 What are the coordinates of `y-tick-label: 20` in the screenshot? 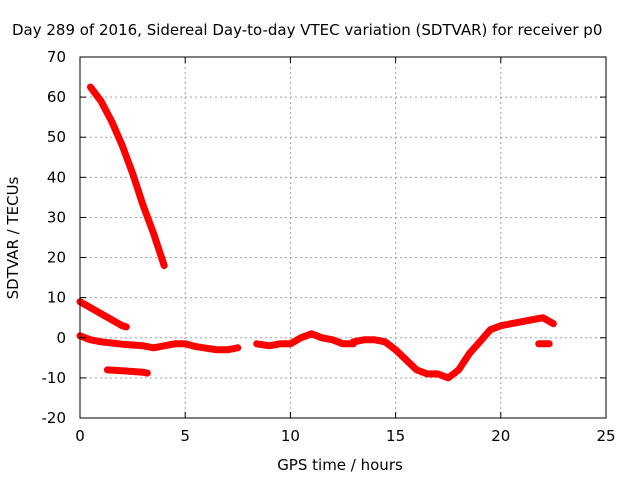 It's located at (56, 258).